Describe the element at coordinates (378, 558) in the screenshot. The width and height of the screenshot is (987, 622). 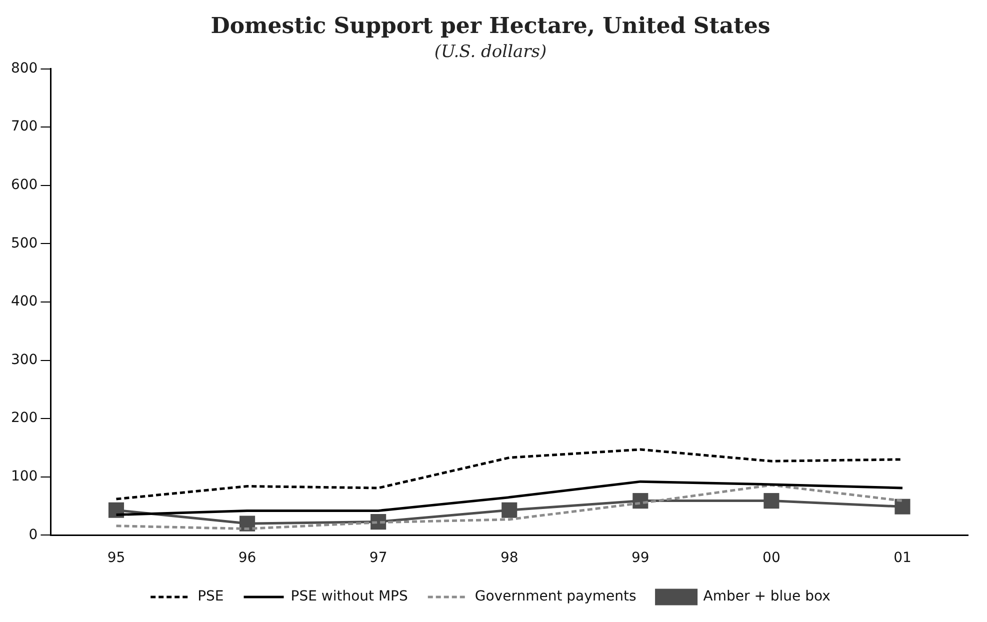
I see `x-tick-label: 97` at that location.